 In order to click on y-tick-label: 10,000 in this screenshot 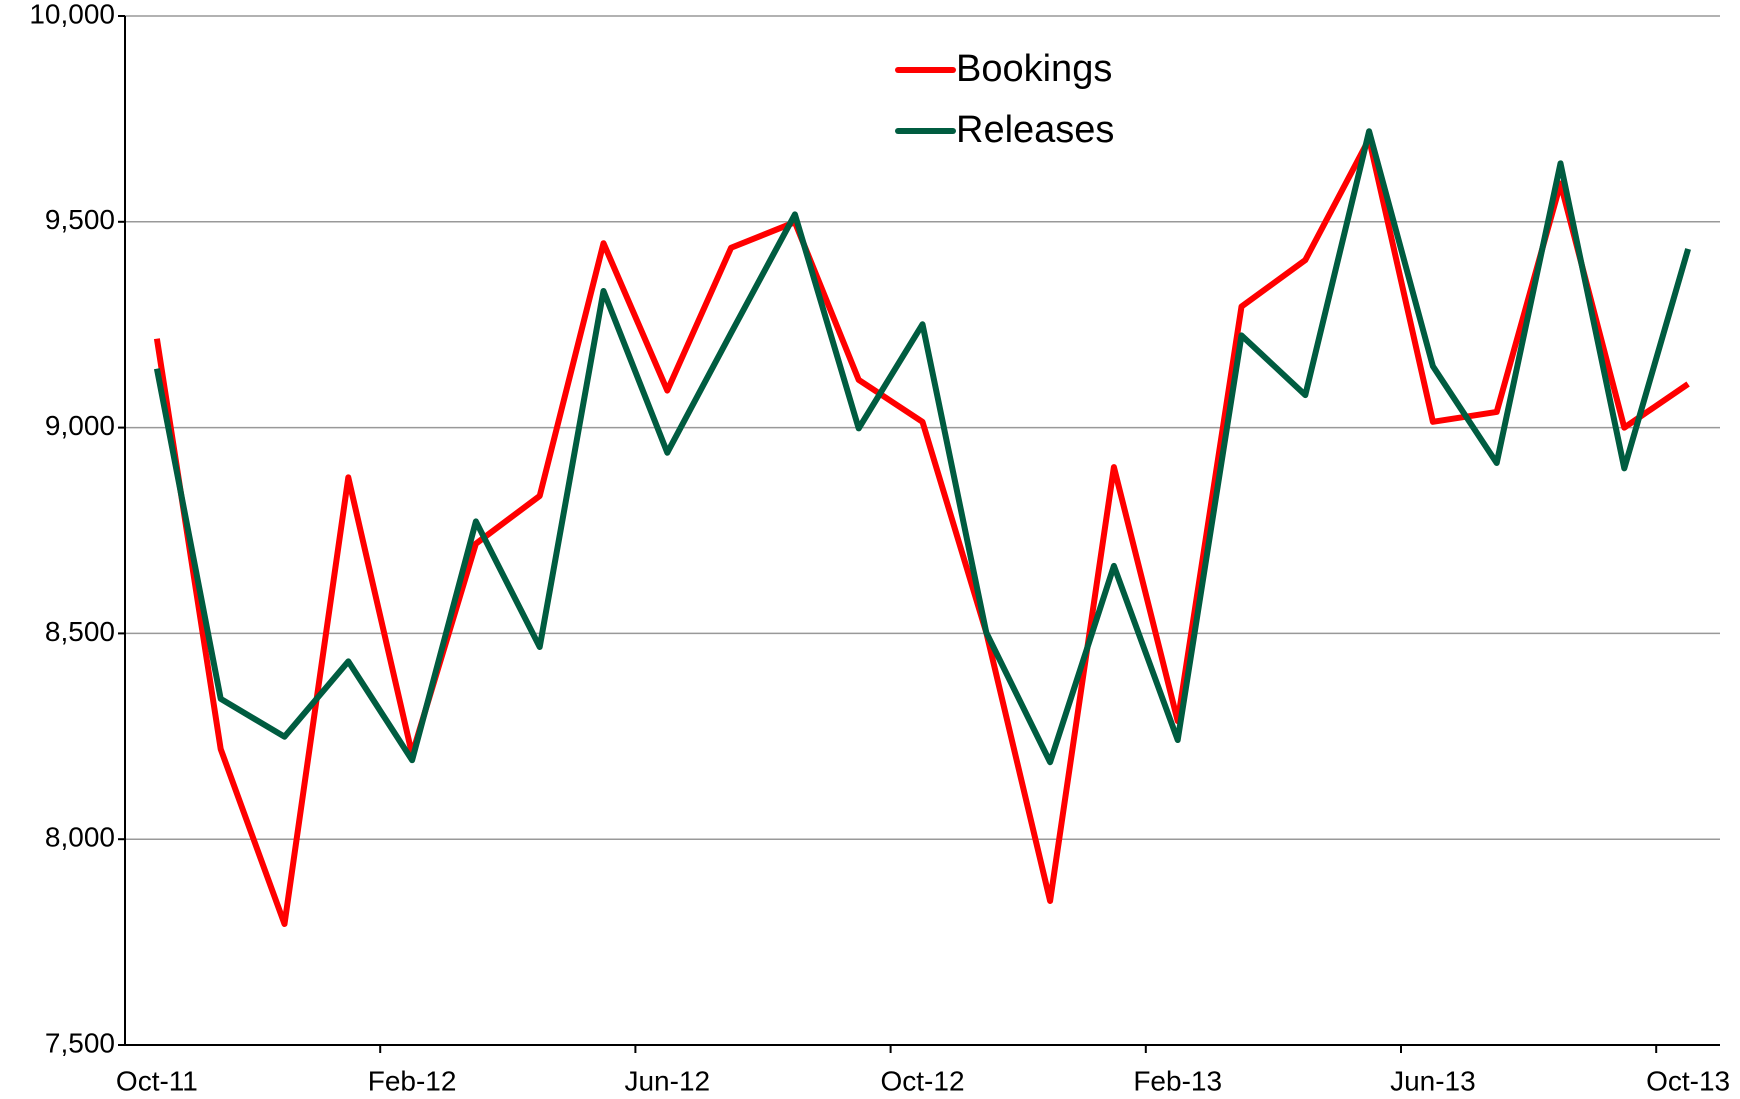, I will do `click(72, 14)`.